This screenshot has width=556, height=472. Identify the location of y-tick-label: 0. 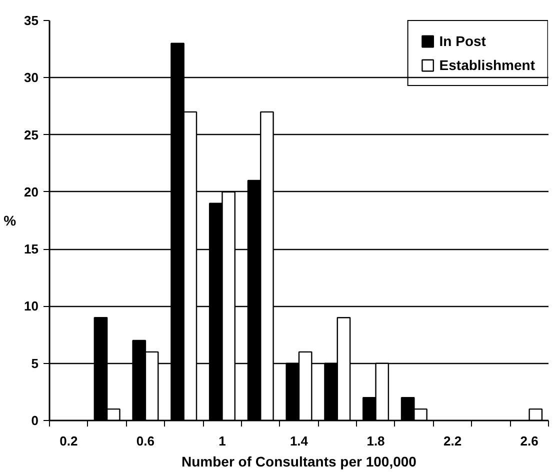
(35, 420).